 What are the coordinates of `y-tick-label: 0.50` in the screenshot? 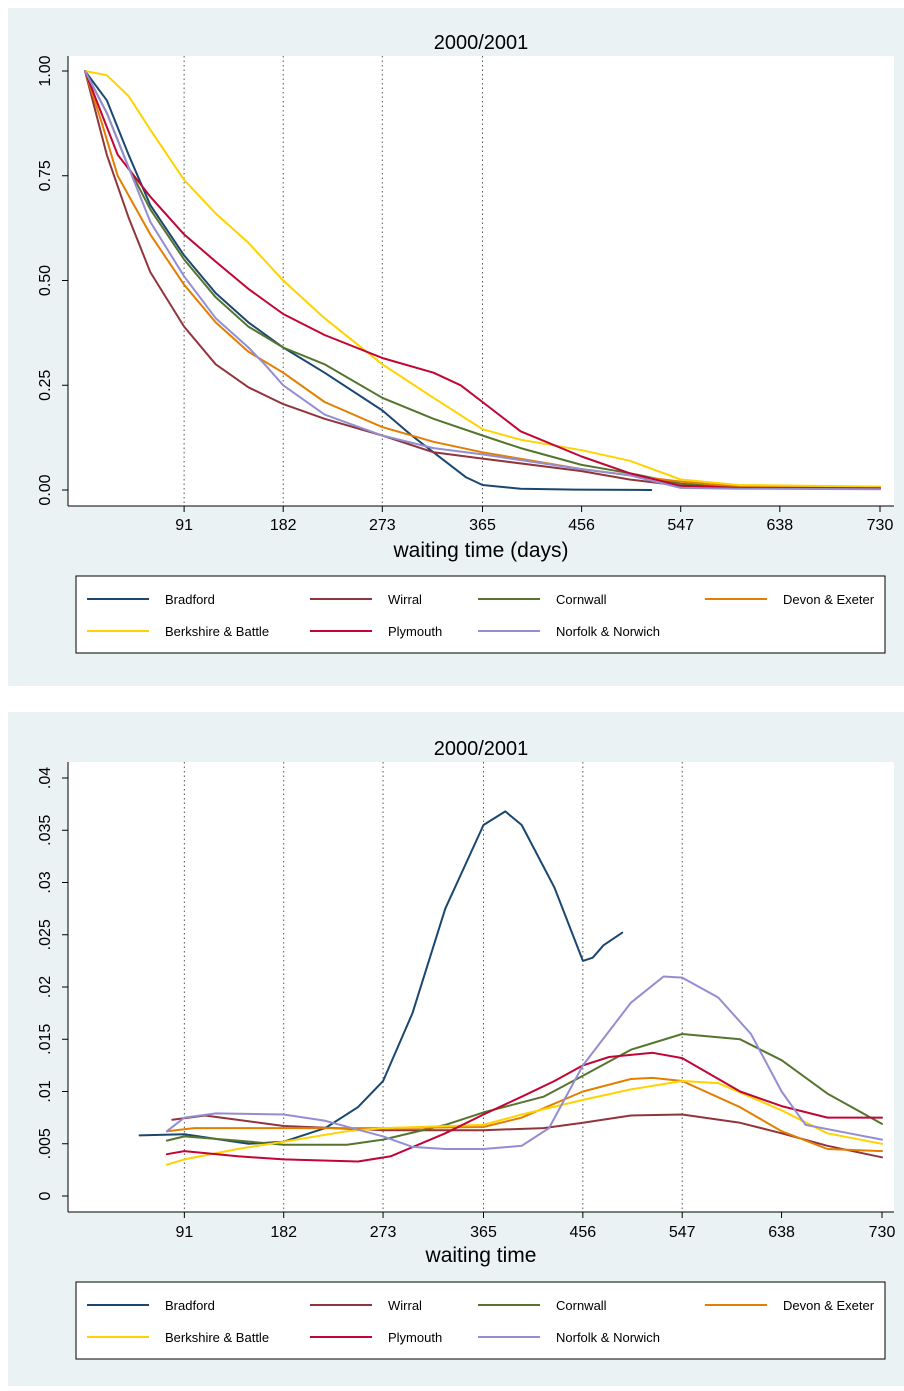 It's located at (45, 280).